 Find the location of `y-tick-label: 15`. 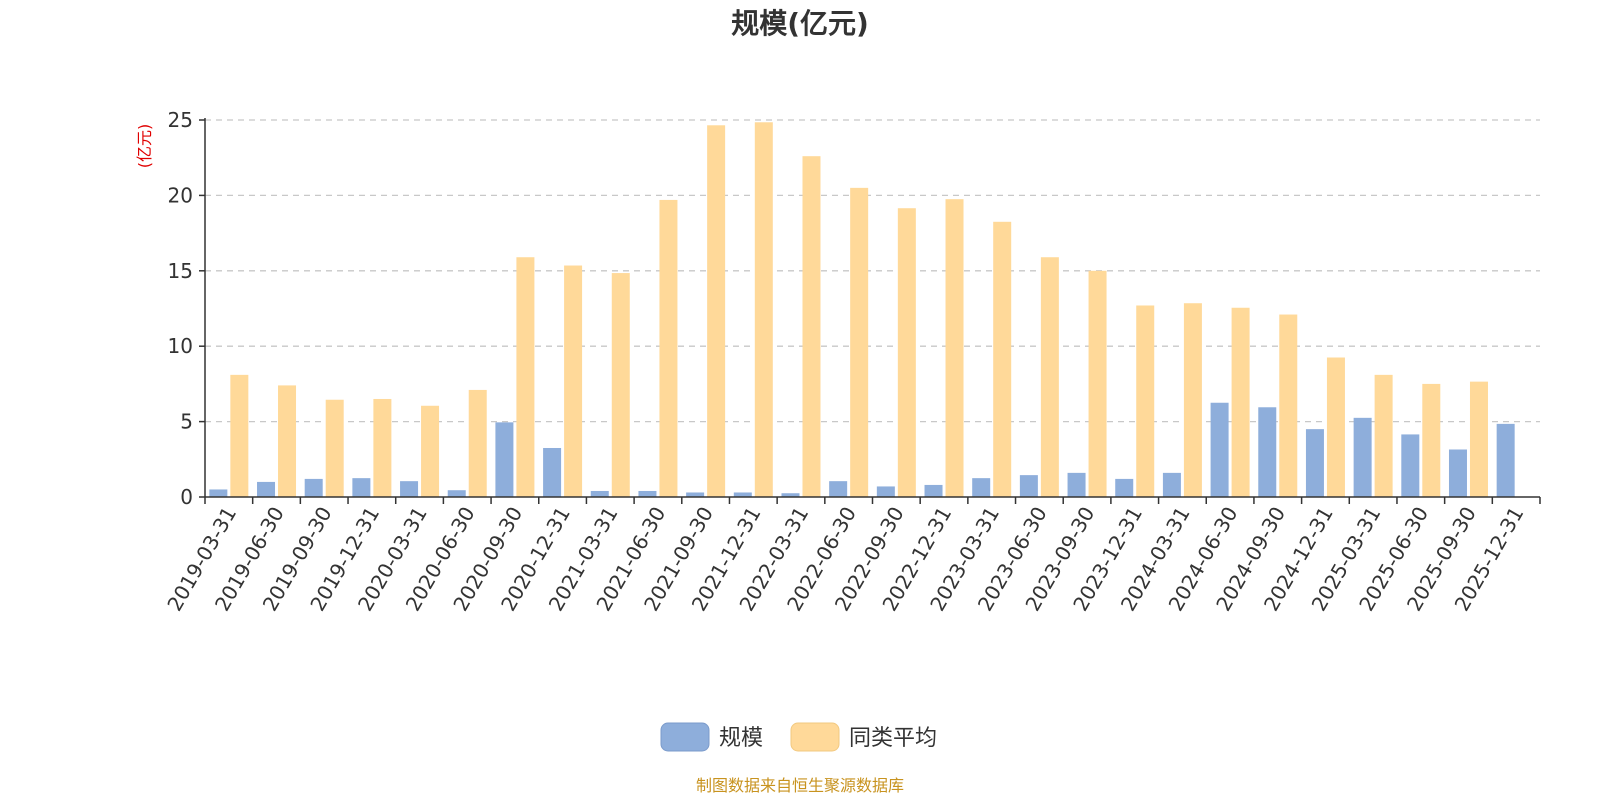

y-tick-label: 15 is located at coordinates (180, 271).